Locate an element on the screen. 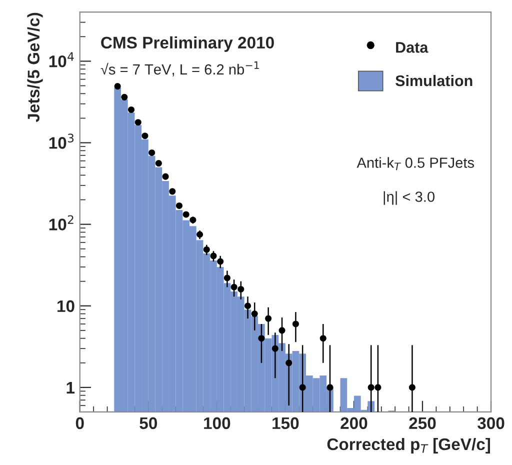 The width and height of the screenshot is (512, 465). x-tick-label: 100 is located at coordinates (217, 423).